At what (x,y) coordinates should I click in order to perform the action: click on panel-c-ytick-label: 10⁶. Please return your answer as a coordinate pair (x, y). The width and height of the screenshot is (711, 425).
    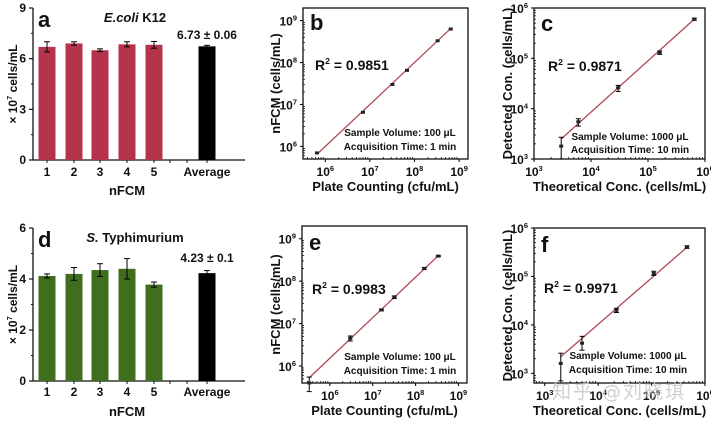
    Looking at the image, I should click on (520, 8).